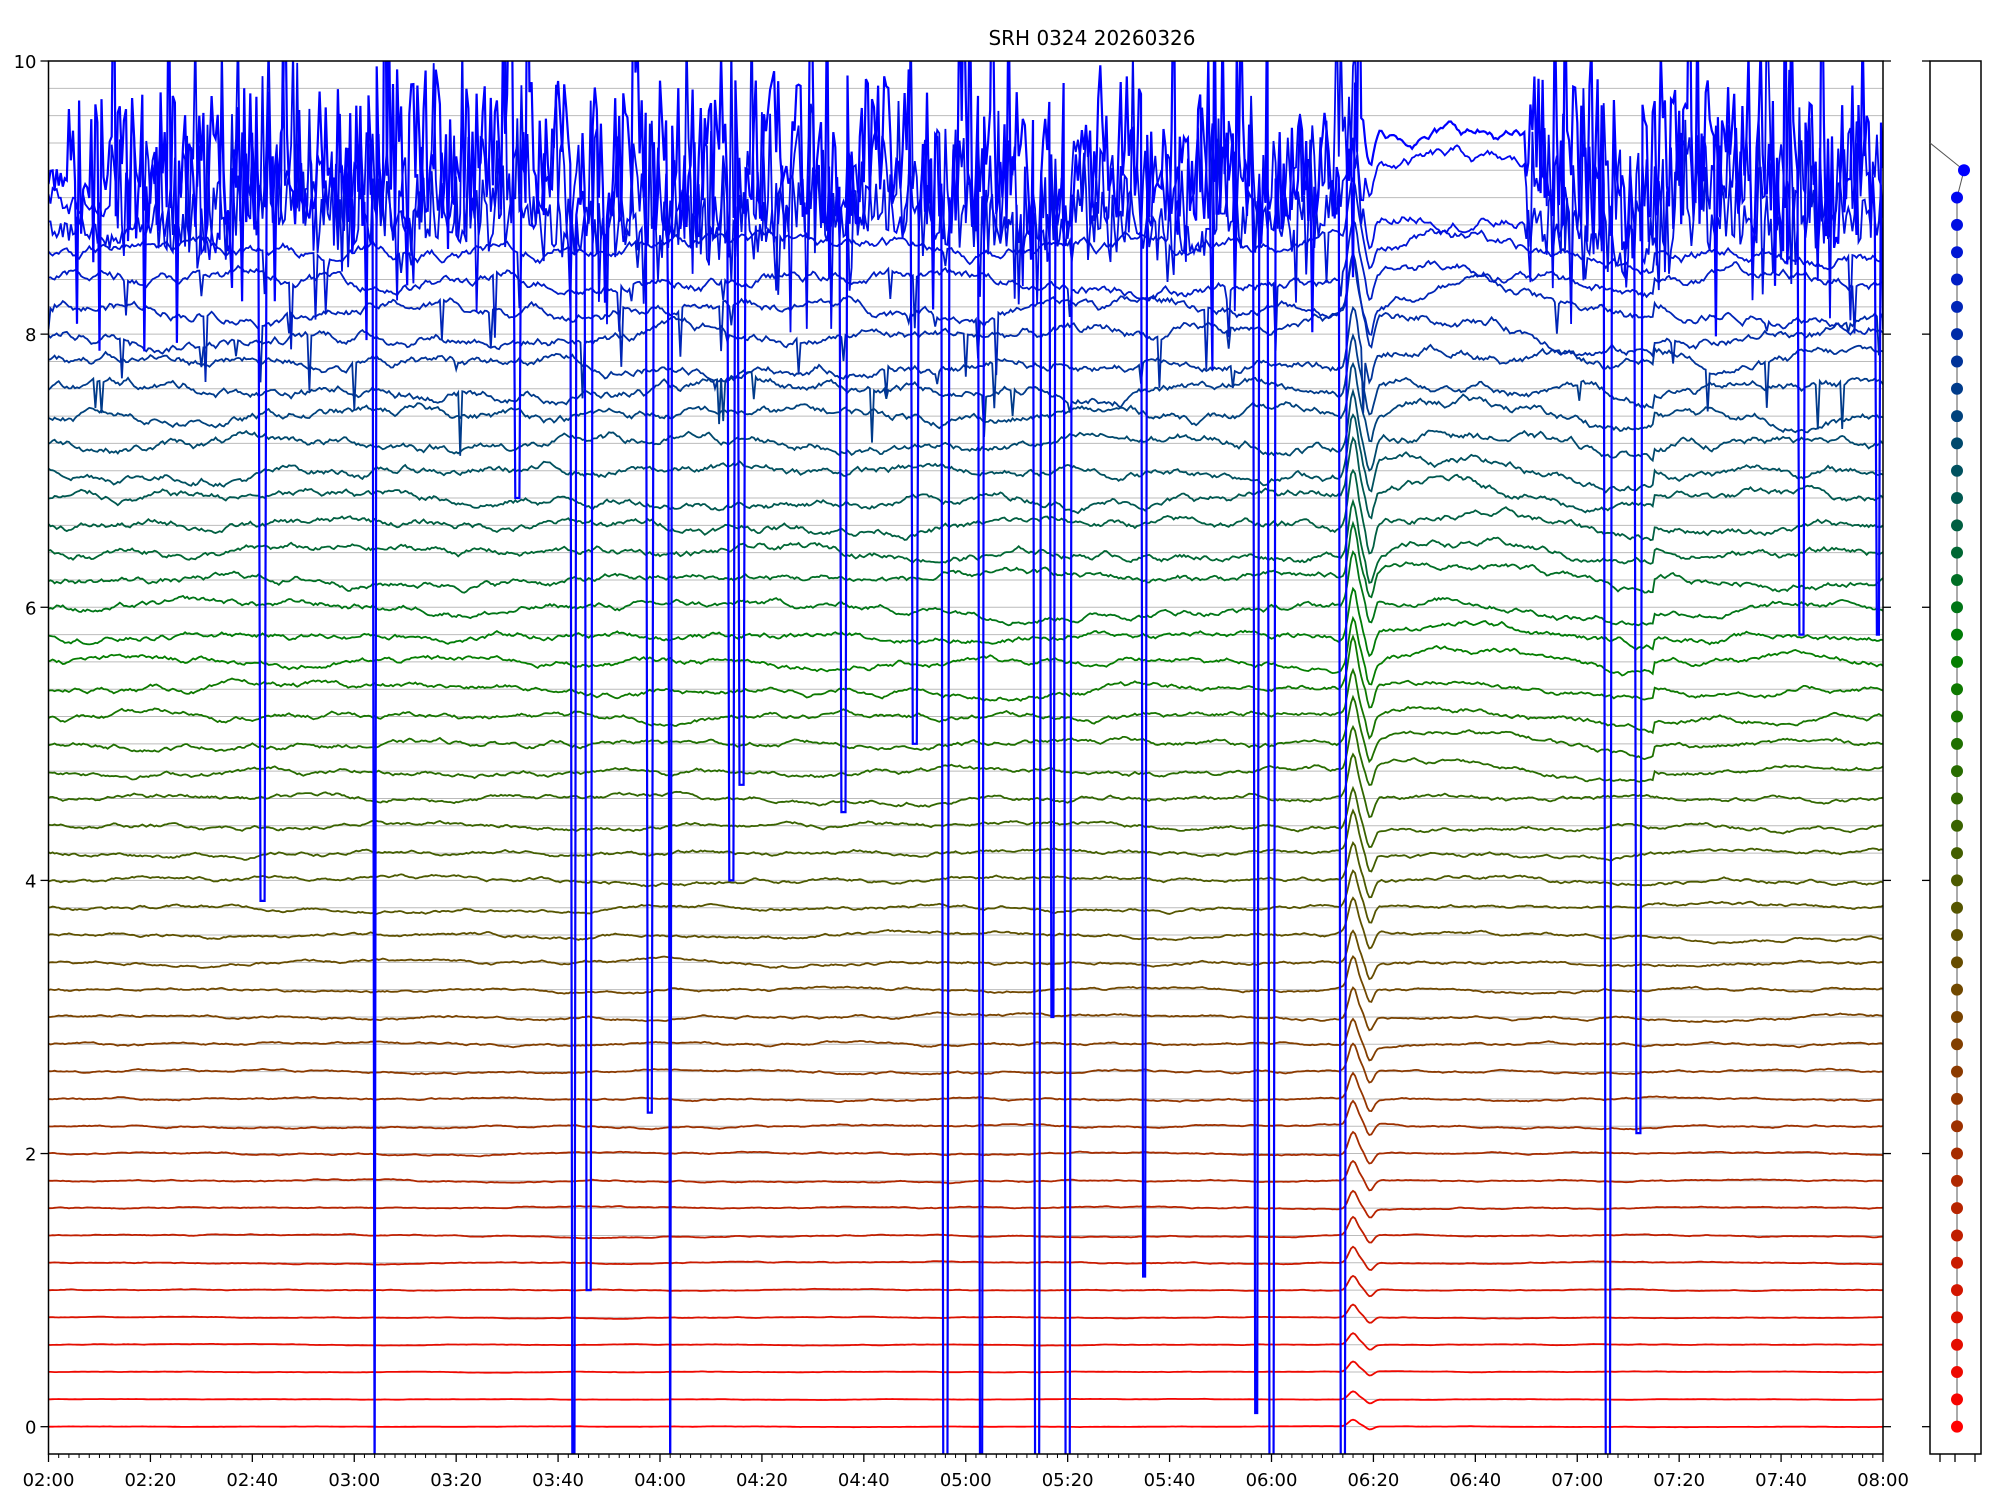 This screenshot has height=1500, width=2000. Describe the element at coordinates (1955, 757) in the screenshot. I see `side-panel-frame` at that location.